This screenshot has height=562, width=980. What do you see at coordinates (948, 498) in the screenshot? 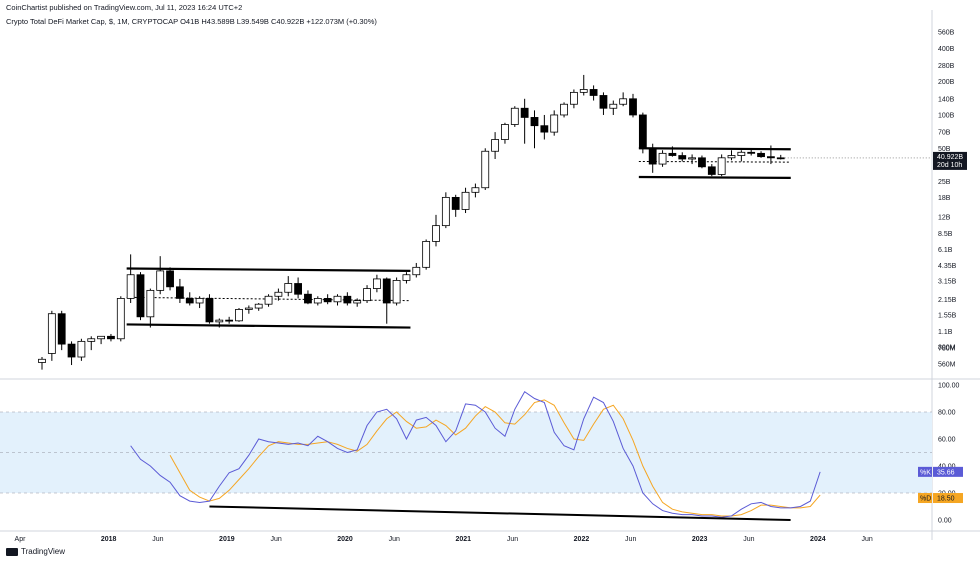
I see `d-value-tag` at bounding box center [948, 498].